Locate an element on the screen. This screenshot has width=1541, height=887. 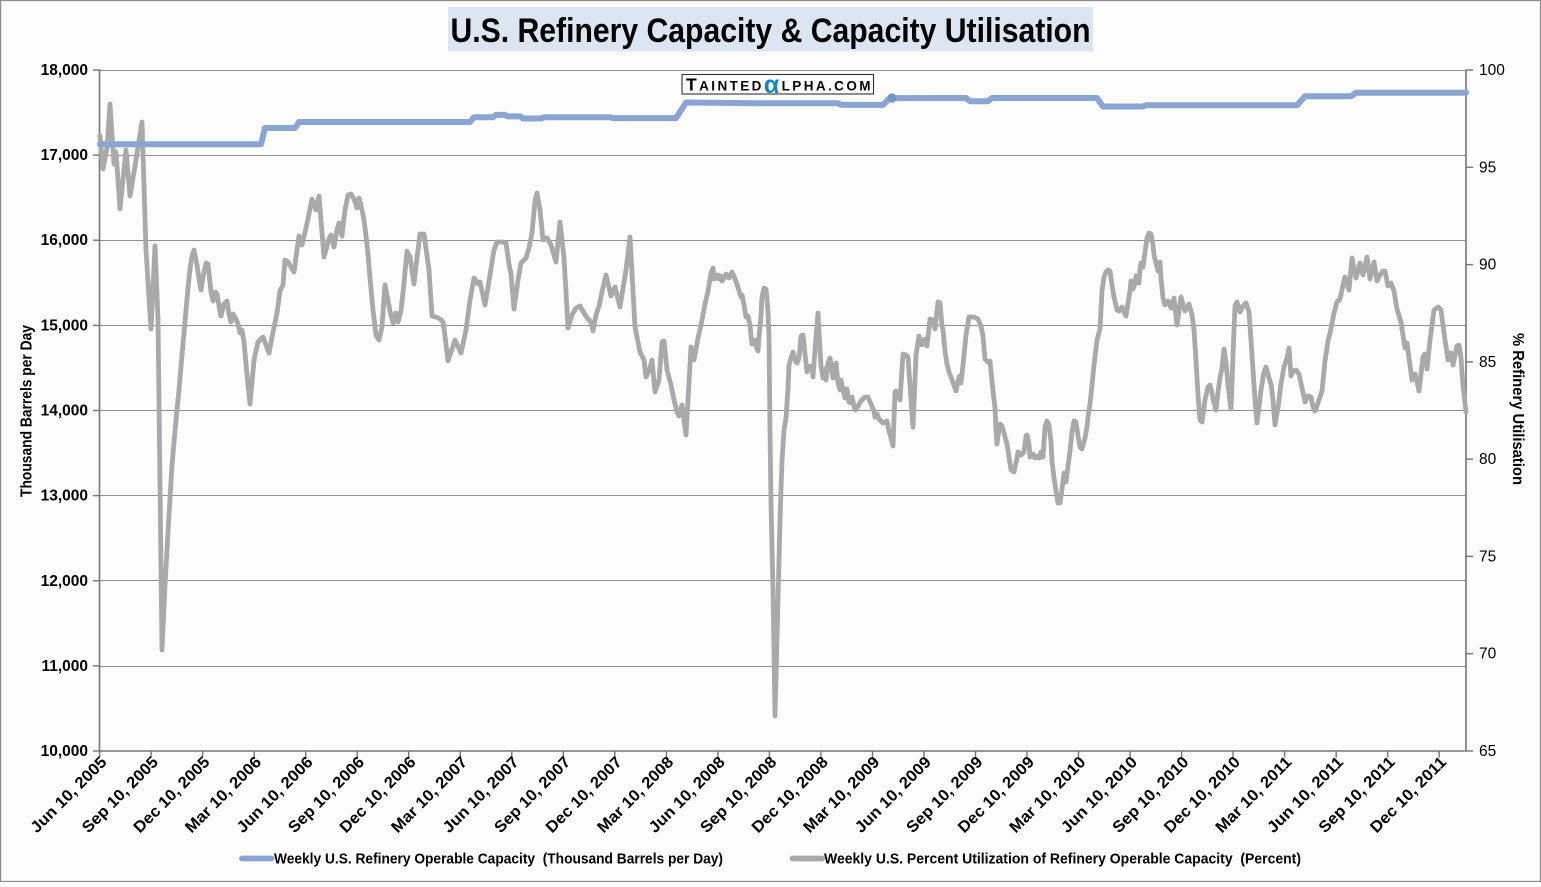
svg-text: 80 is located at coordinates (1488, 459).